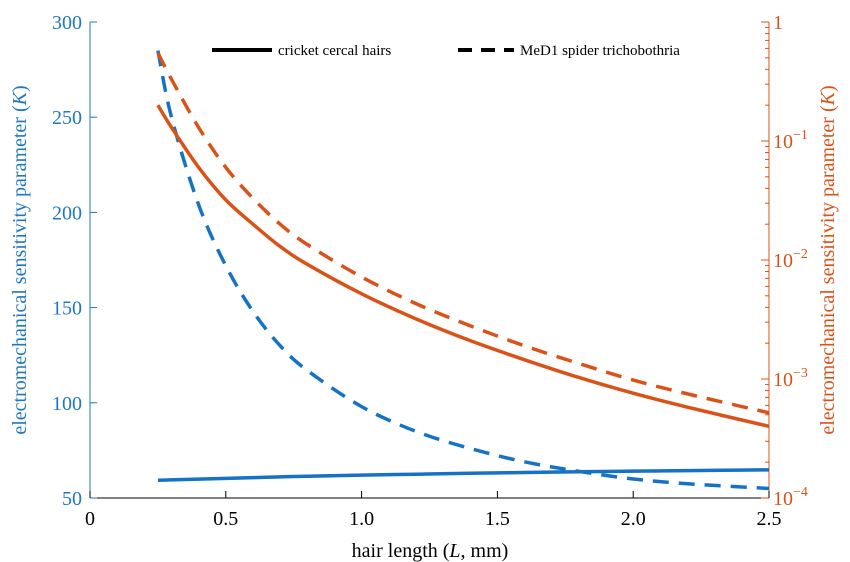  I want to click on series-line-left-solid, so click(463, 475).